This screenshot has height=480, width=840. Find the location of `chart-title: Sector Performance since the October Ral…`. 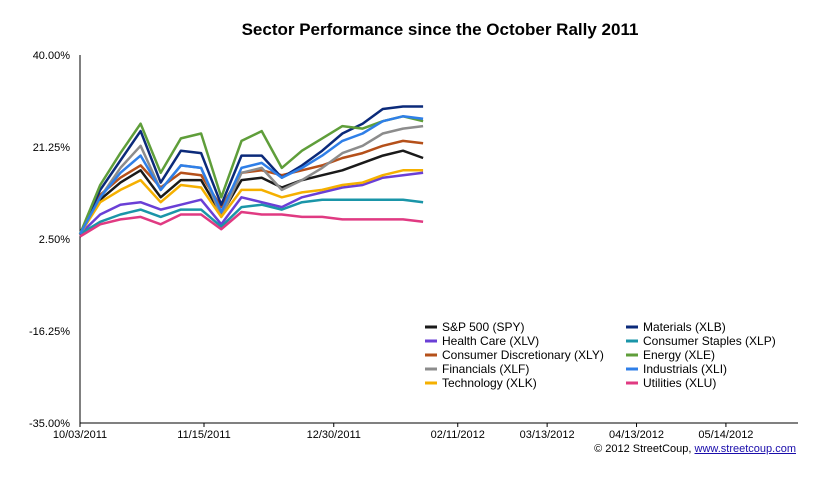

chart-title: Sector Performance since the October Ral… is located at coordinates (440, 29).